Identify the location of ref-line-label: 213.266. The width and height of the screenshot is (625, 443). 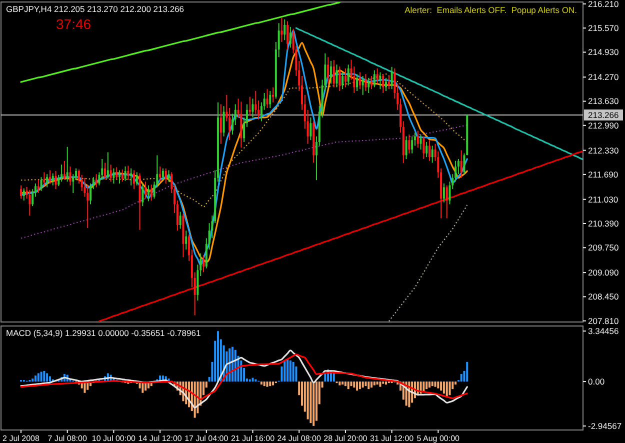
(603, 115).